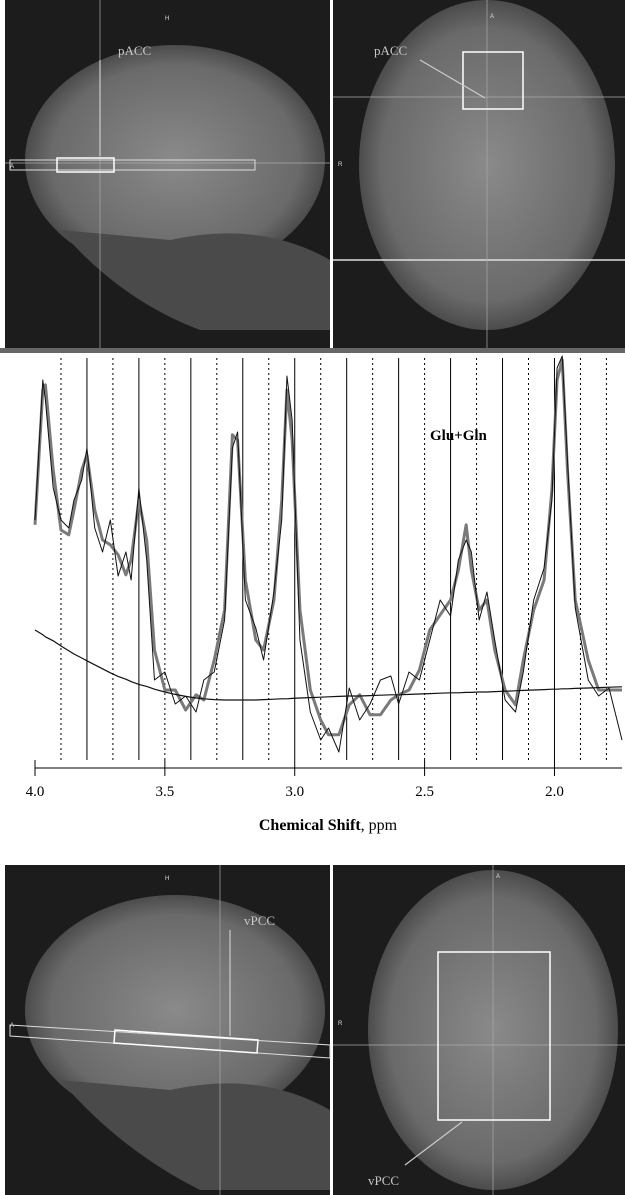 The width and height of the screenshot is (625, 1195). I want to click on x-tick-label: 2.5, so click(424, 792).